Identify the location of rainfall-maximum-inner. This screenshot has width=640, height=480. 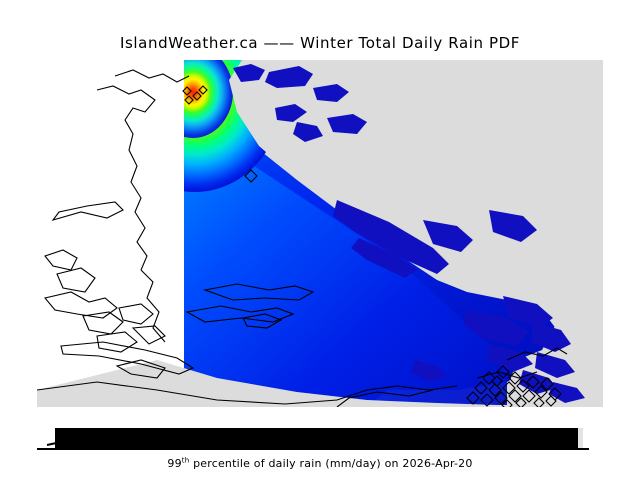
(208, 99).